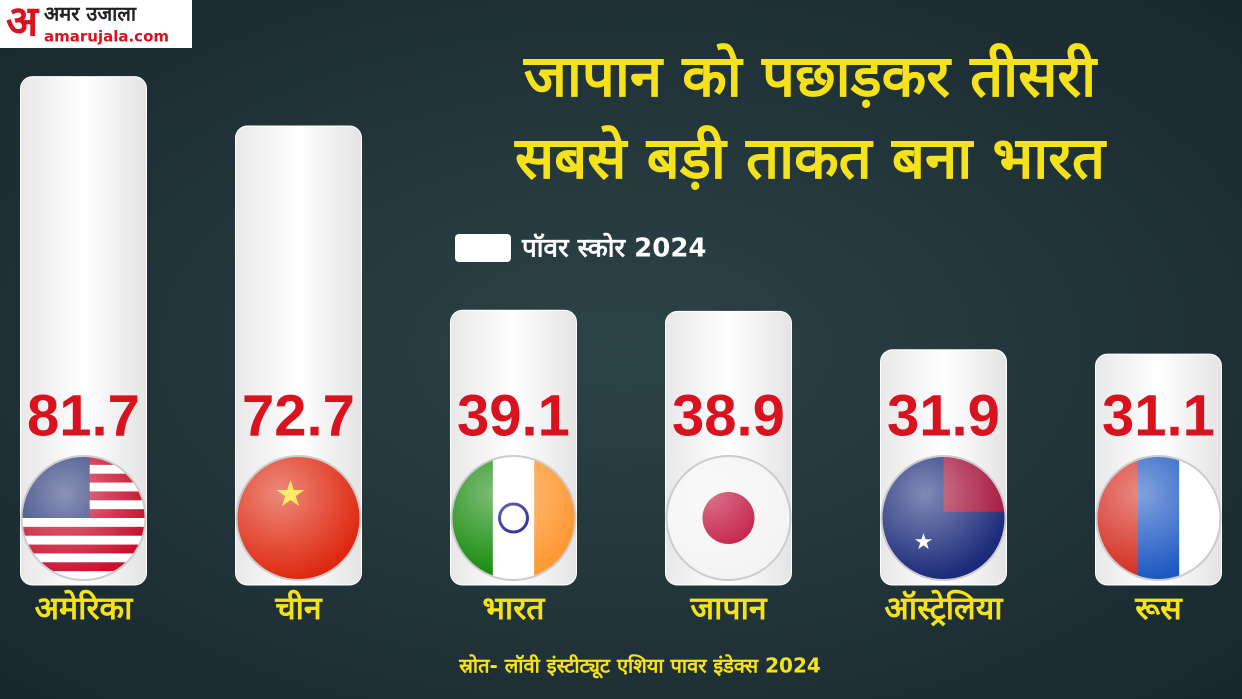  I want to click on value-label: 72.7, so click(298, 415).